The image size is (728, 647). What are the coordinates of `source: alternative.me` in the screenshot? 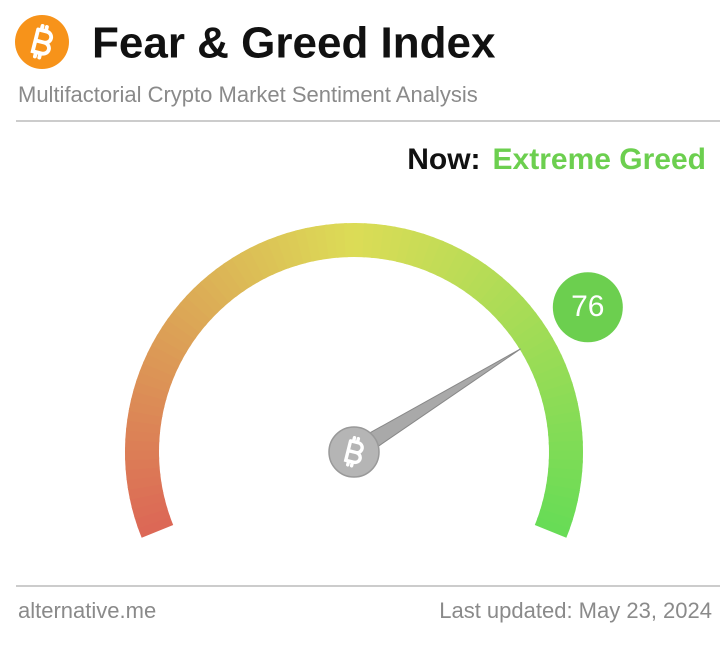 It's located at (87, 610).